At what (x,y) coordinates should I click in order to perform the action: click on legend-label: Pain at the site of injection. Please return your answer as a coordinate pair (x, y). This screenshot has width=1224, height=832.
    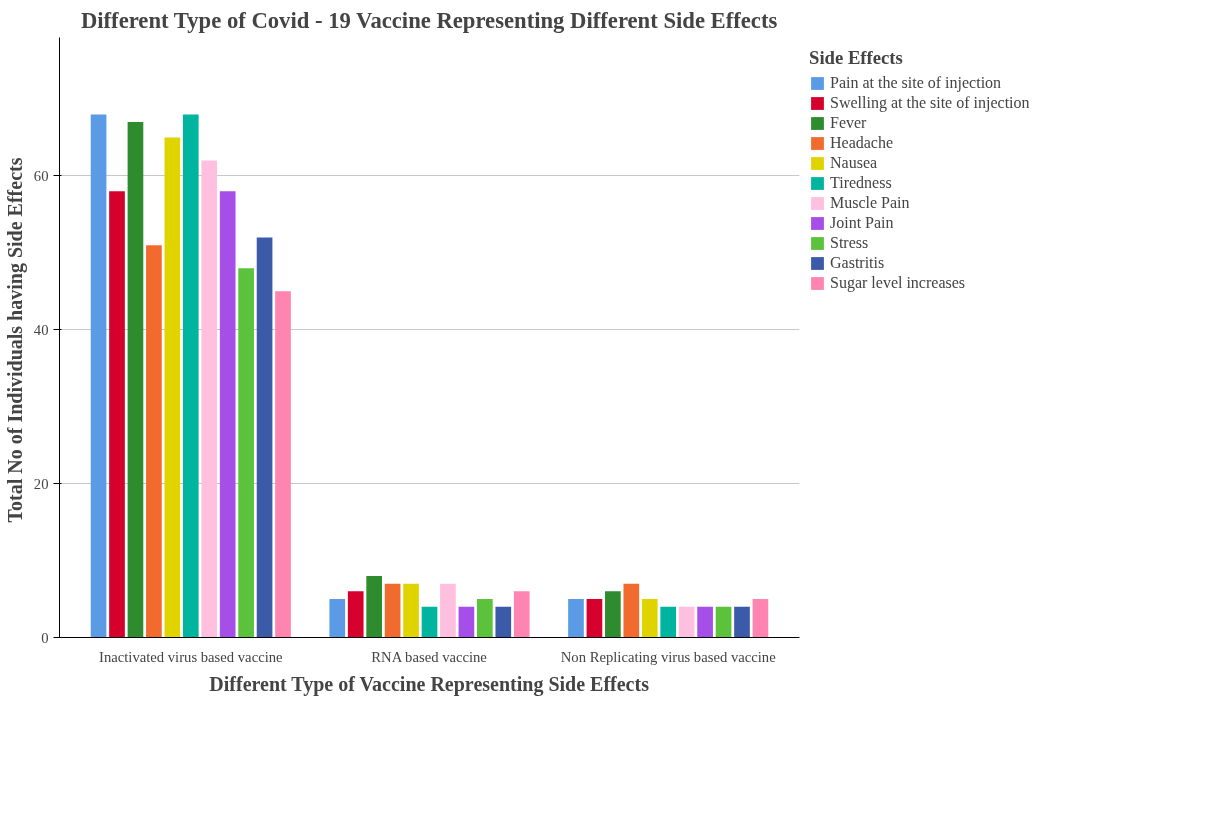
    Looking at the image, I should click on (916, 83).